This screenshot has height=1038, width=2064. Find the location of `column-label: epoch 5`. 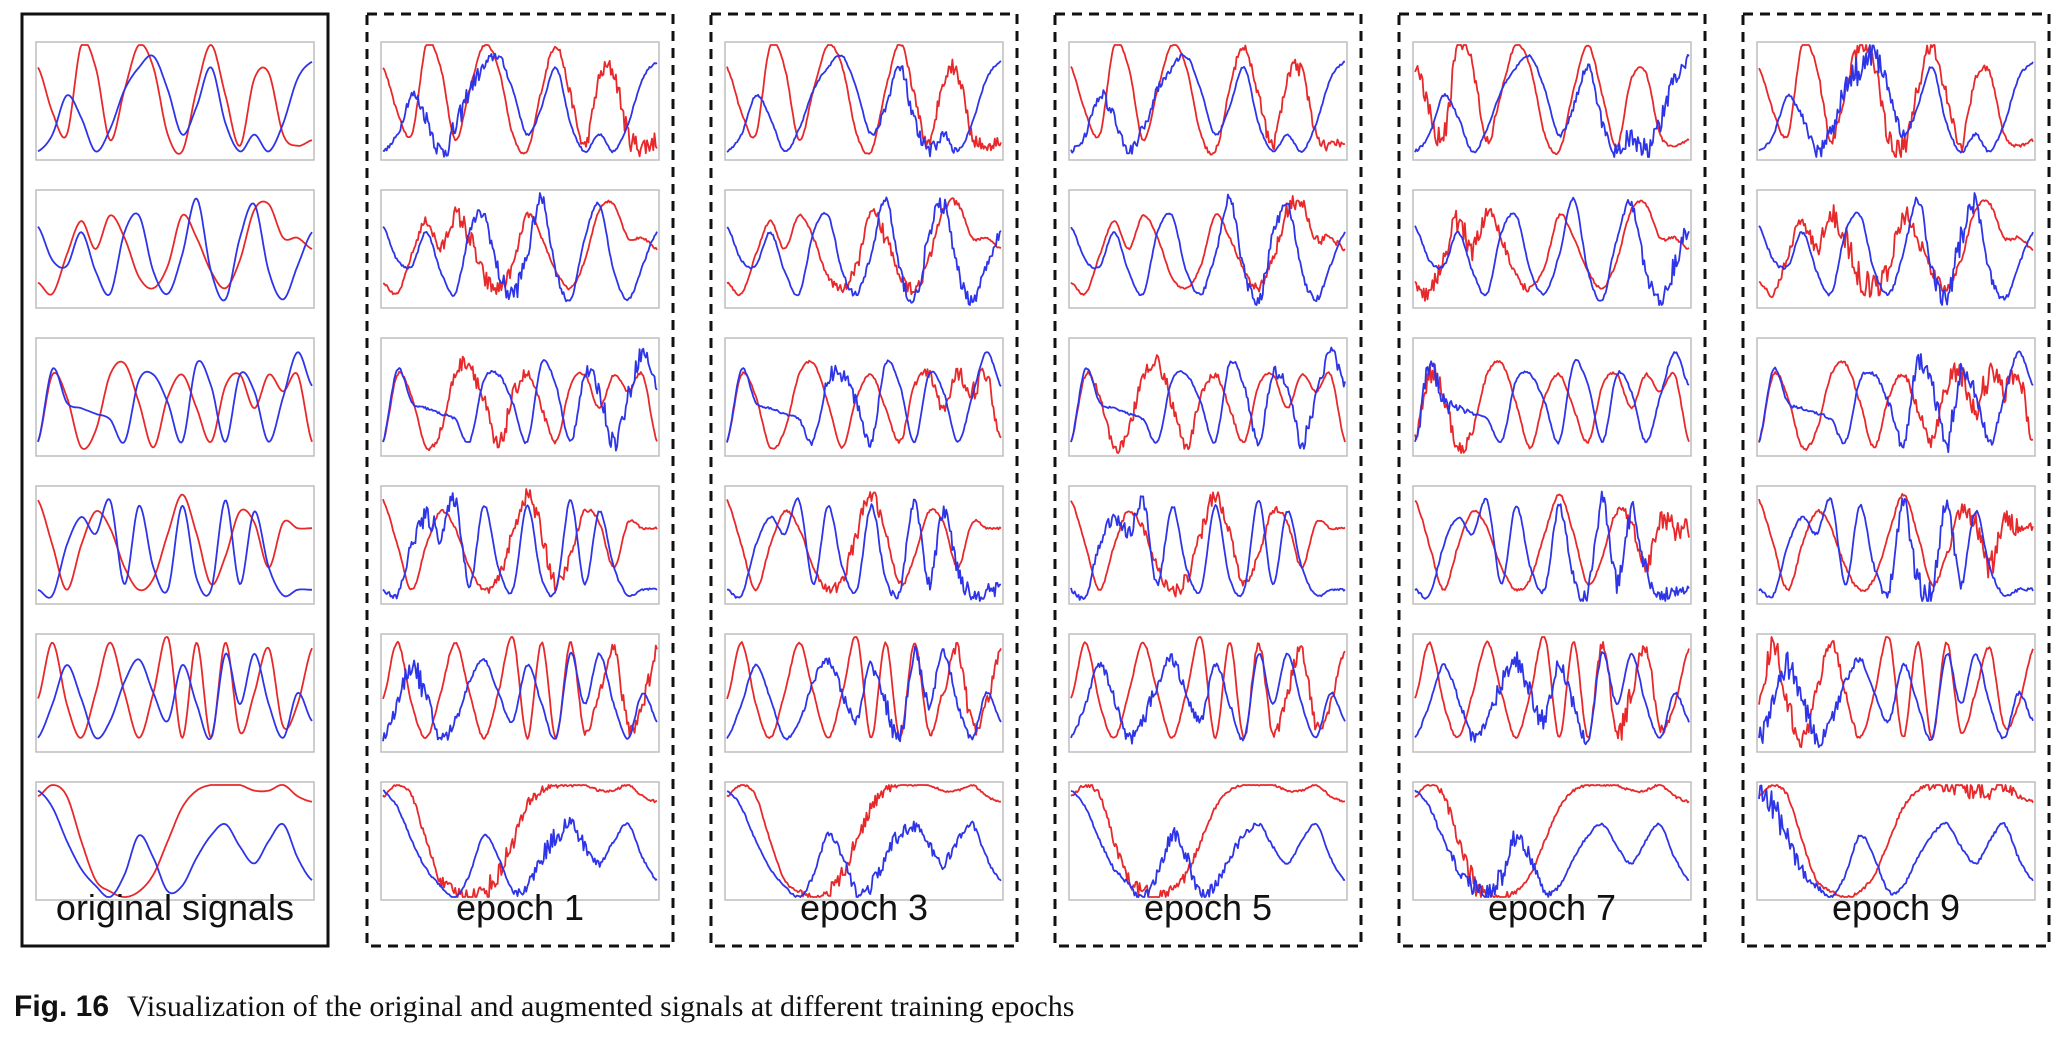

column-label: epoch 5 is located at coordinates (1208, 907).